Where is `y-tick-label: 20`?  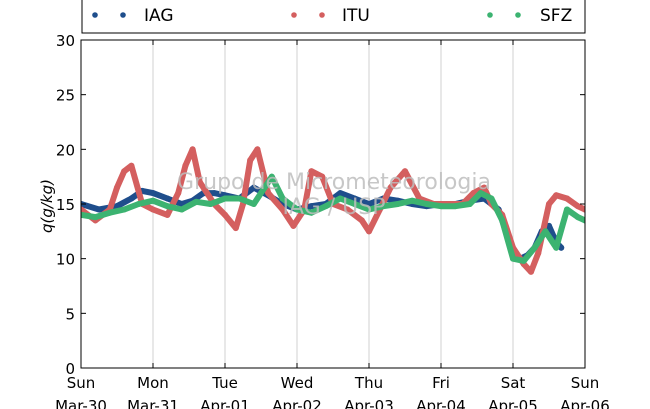 y-tick-label: 20 is located at coordinates (65, 150).